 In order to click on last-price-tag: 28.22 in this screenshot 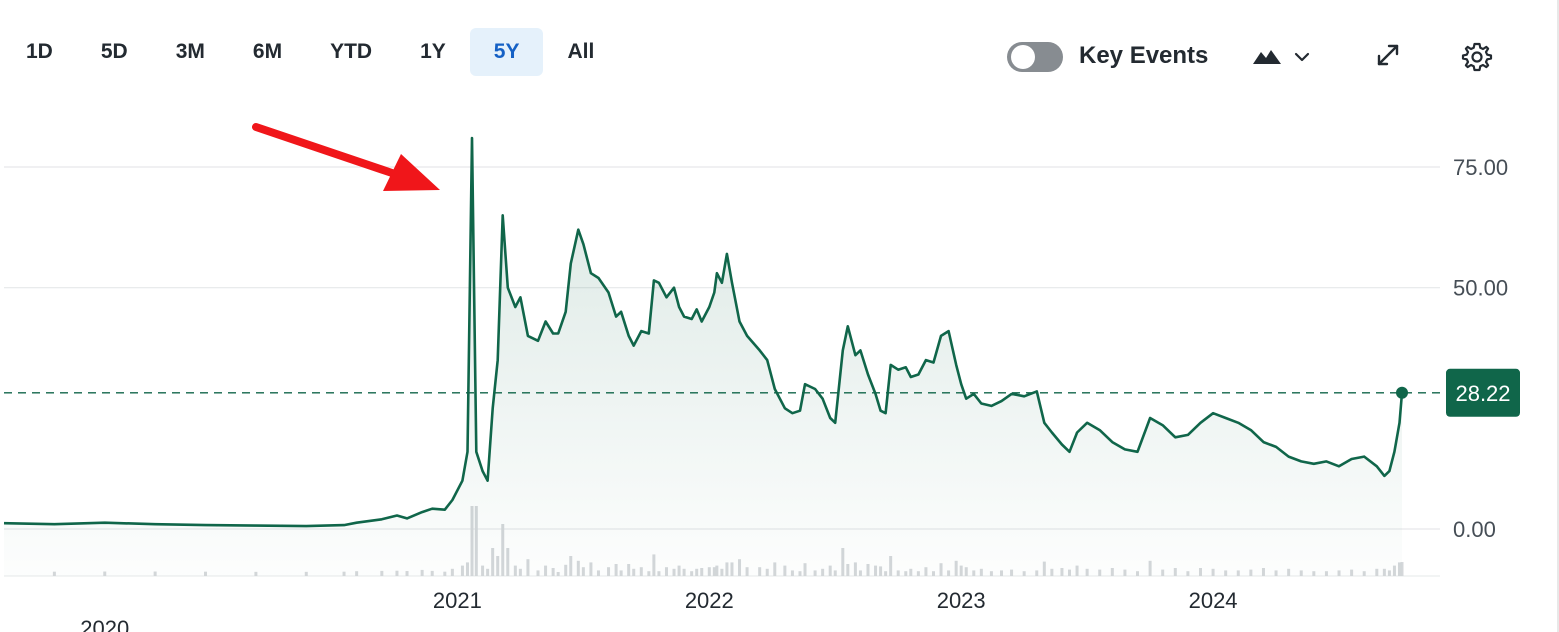, I will do `click(1483, 392)`.